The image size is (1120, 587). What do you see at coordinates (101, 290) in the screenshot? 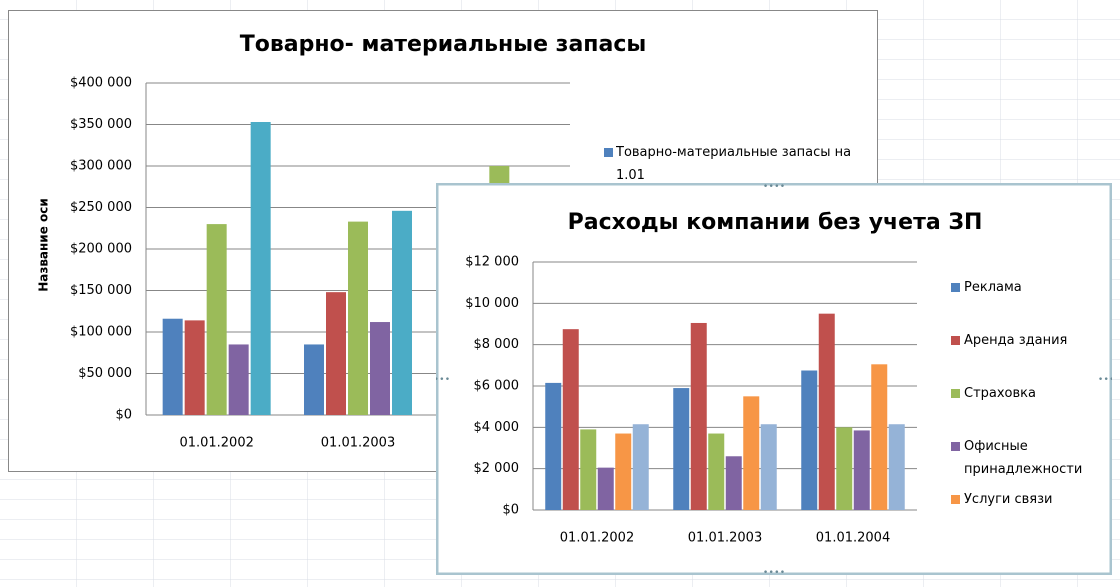
I see `y-tick-label: $150 000` at bounding box center [101, 290].